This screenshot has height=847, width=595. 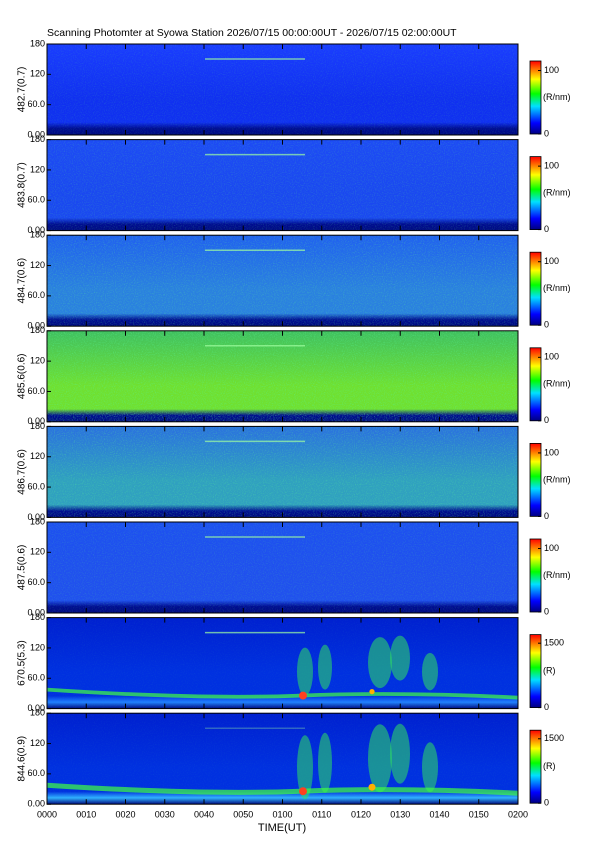 What do you see at coordinates (204, 815) in the screenshot?
I see `x-tick-label: 0040` at bounding box center [204, 815].